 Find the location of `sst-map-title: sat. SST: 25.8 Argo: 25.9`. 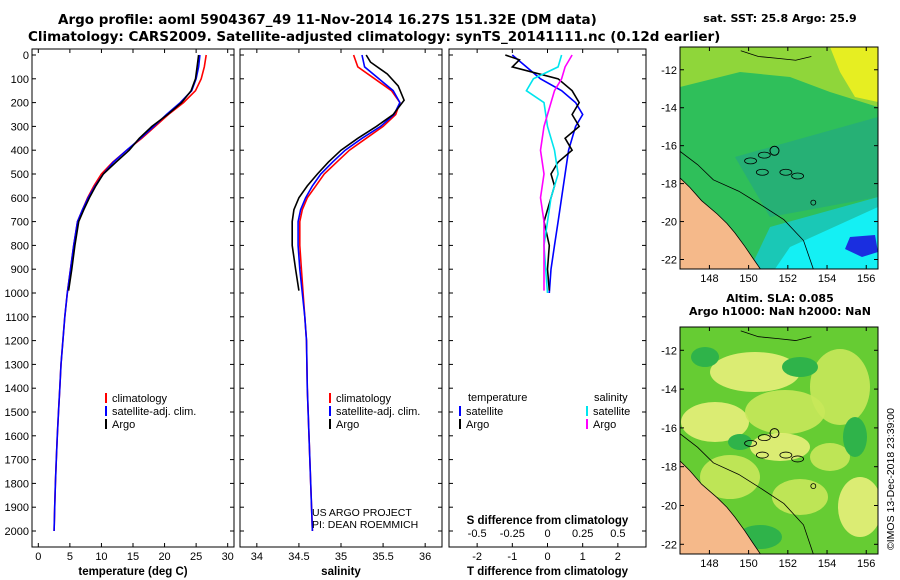

sst-map-title: sat. SST: 25.8 Argo: 25.9 is located at coordinates (780, 18).